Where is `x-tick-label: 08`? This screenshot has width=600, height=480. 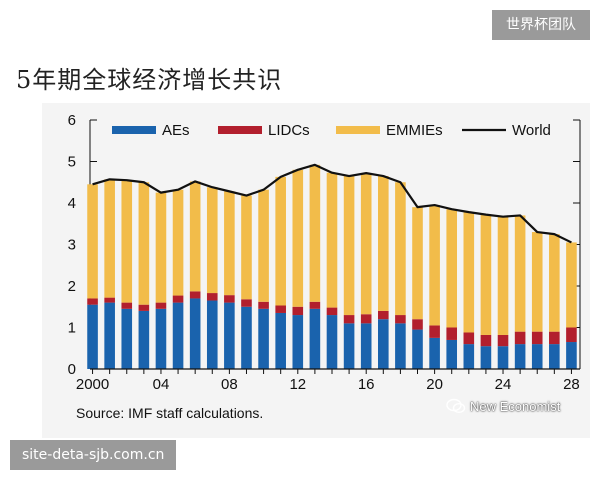 x-tick-label: 08 is located at coordinates (229, 384).